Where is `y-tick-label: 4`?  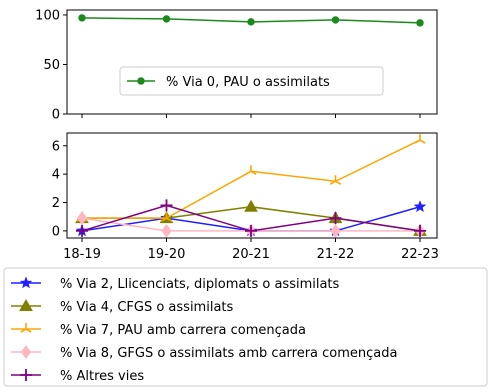 y-tick-label: 4 is located at coordinates (56, 175).